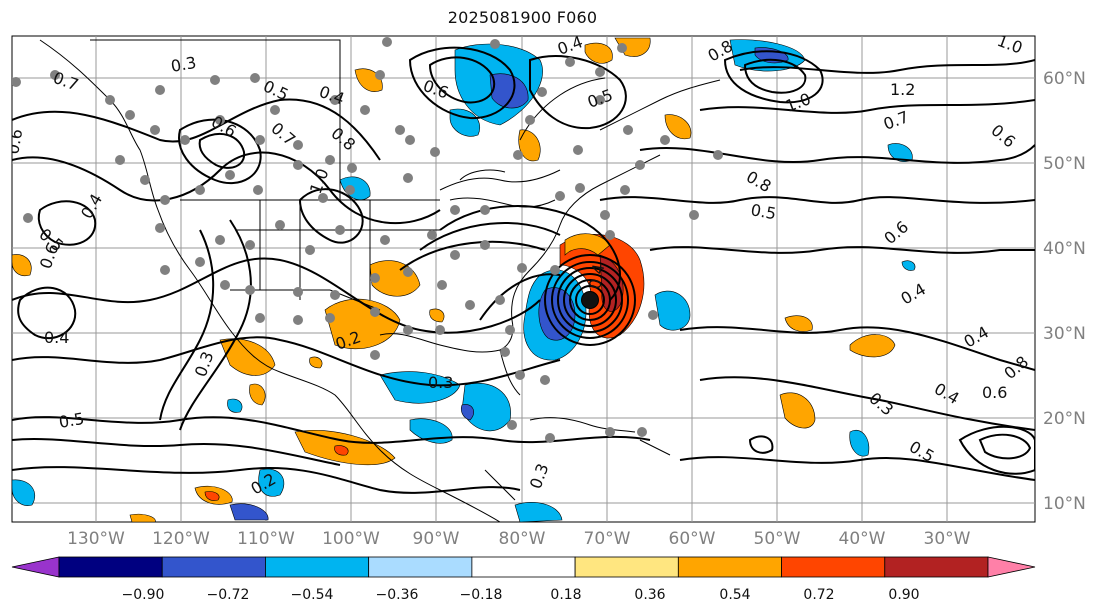  Describe the element at coordinates (143, 595) in the screenshot. I see `colorbar-tick: −0.90` at that location.